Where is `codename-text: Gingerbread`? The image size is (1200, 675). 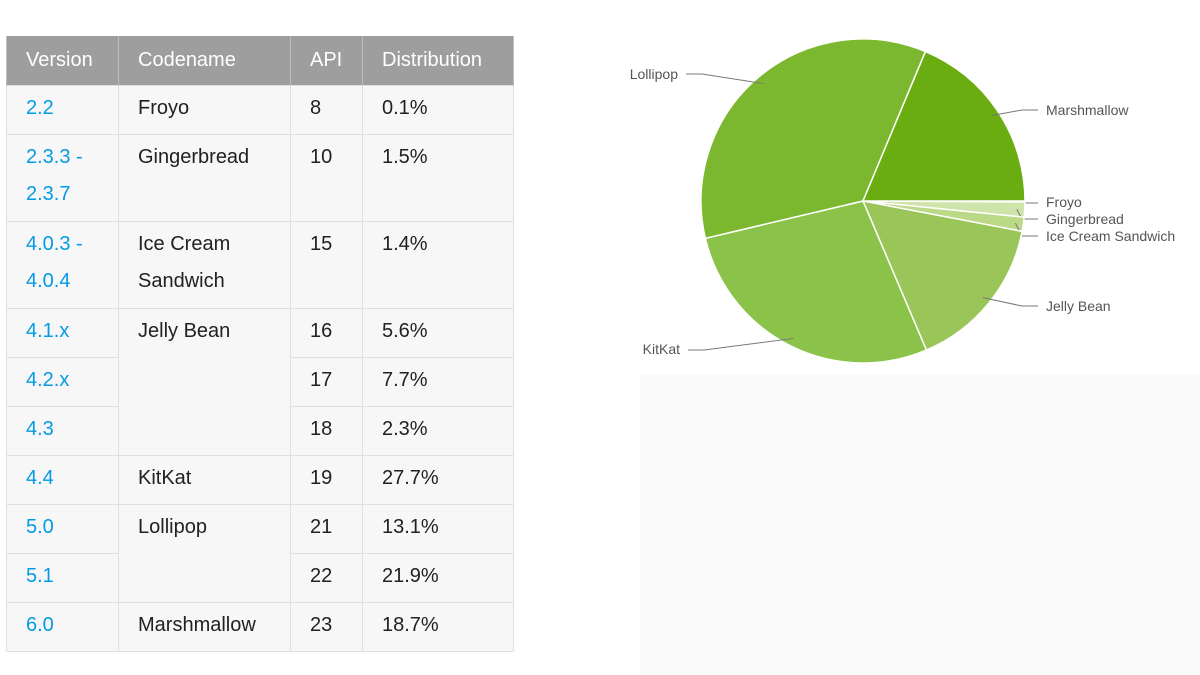 codename-text: Gingerbread is located at coordinates (194, 157).